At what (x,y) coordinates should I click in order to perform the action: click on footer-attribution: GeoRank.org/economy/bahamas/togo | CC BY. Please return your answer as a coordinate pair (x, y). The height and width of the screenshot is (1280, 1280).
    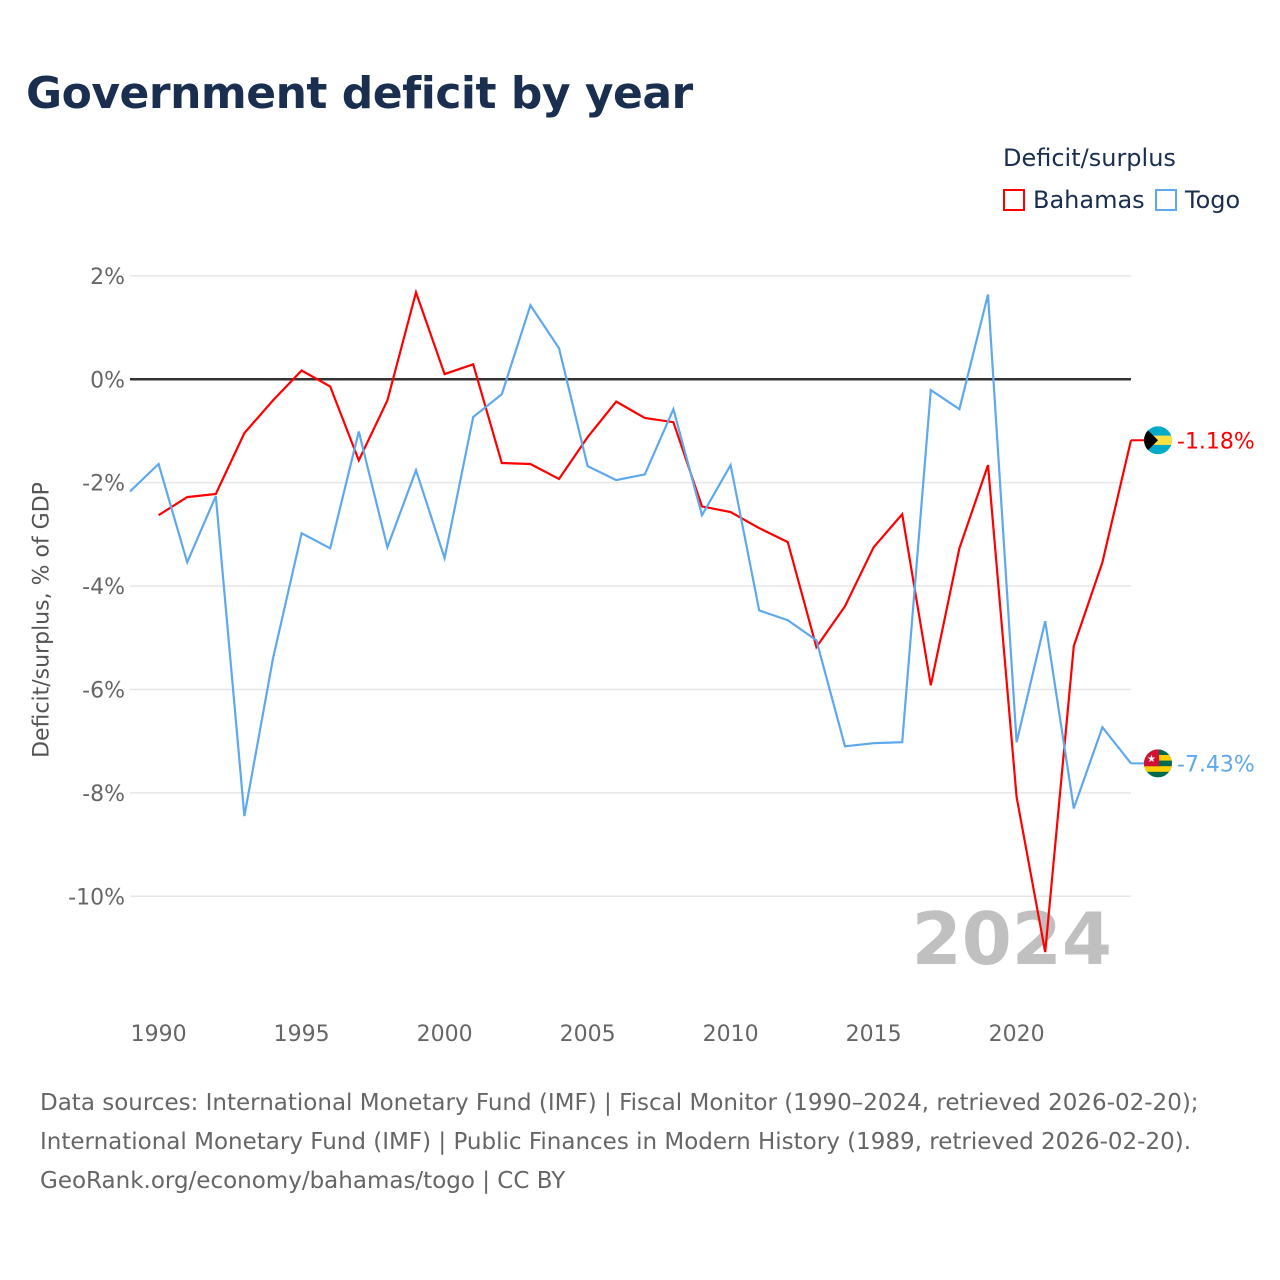
    Looking at the image, I should click on (303, 1181).